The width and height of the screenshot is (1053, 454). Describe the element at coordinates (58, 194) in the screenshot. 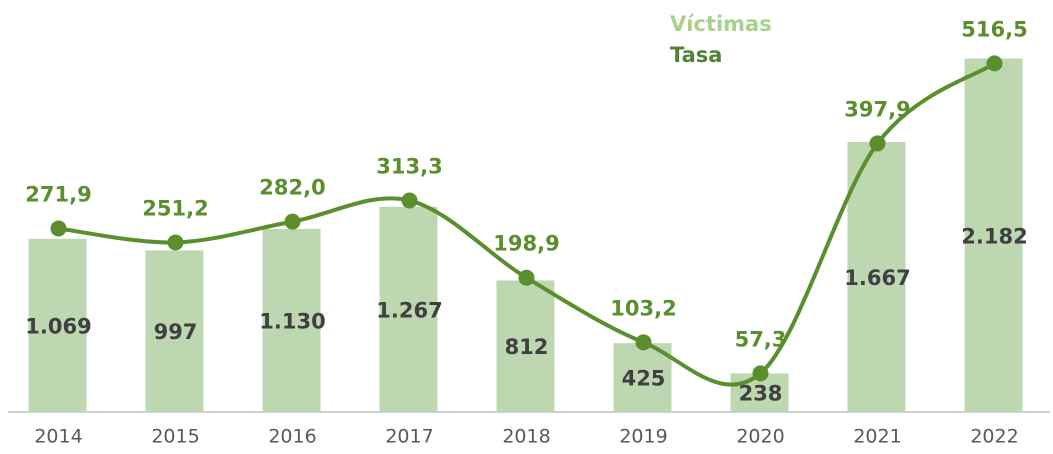

I see `line-value-label: 271,9` at that location.